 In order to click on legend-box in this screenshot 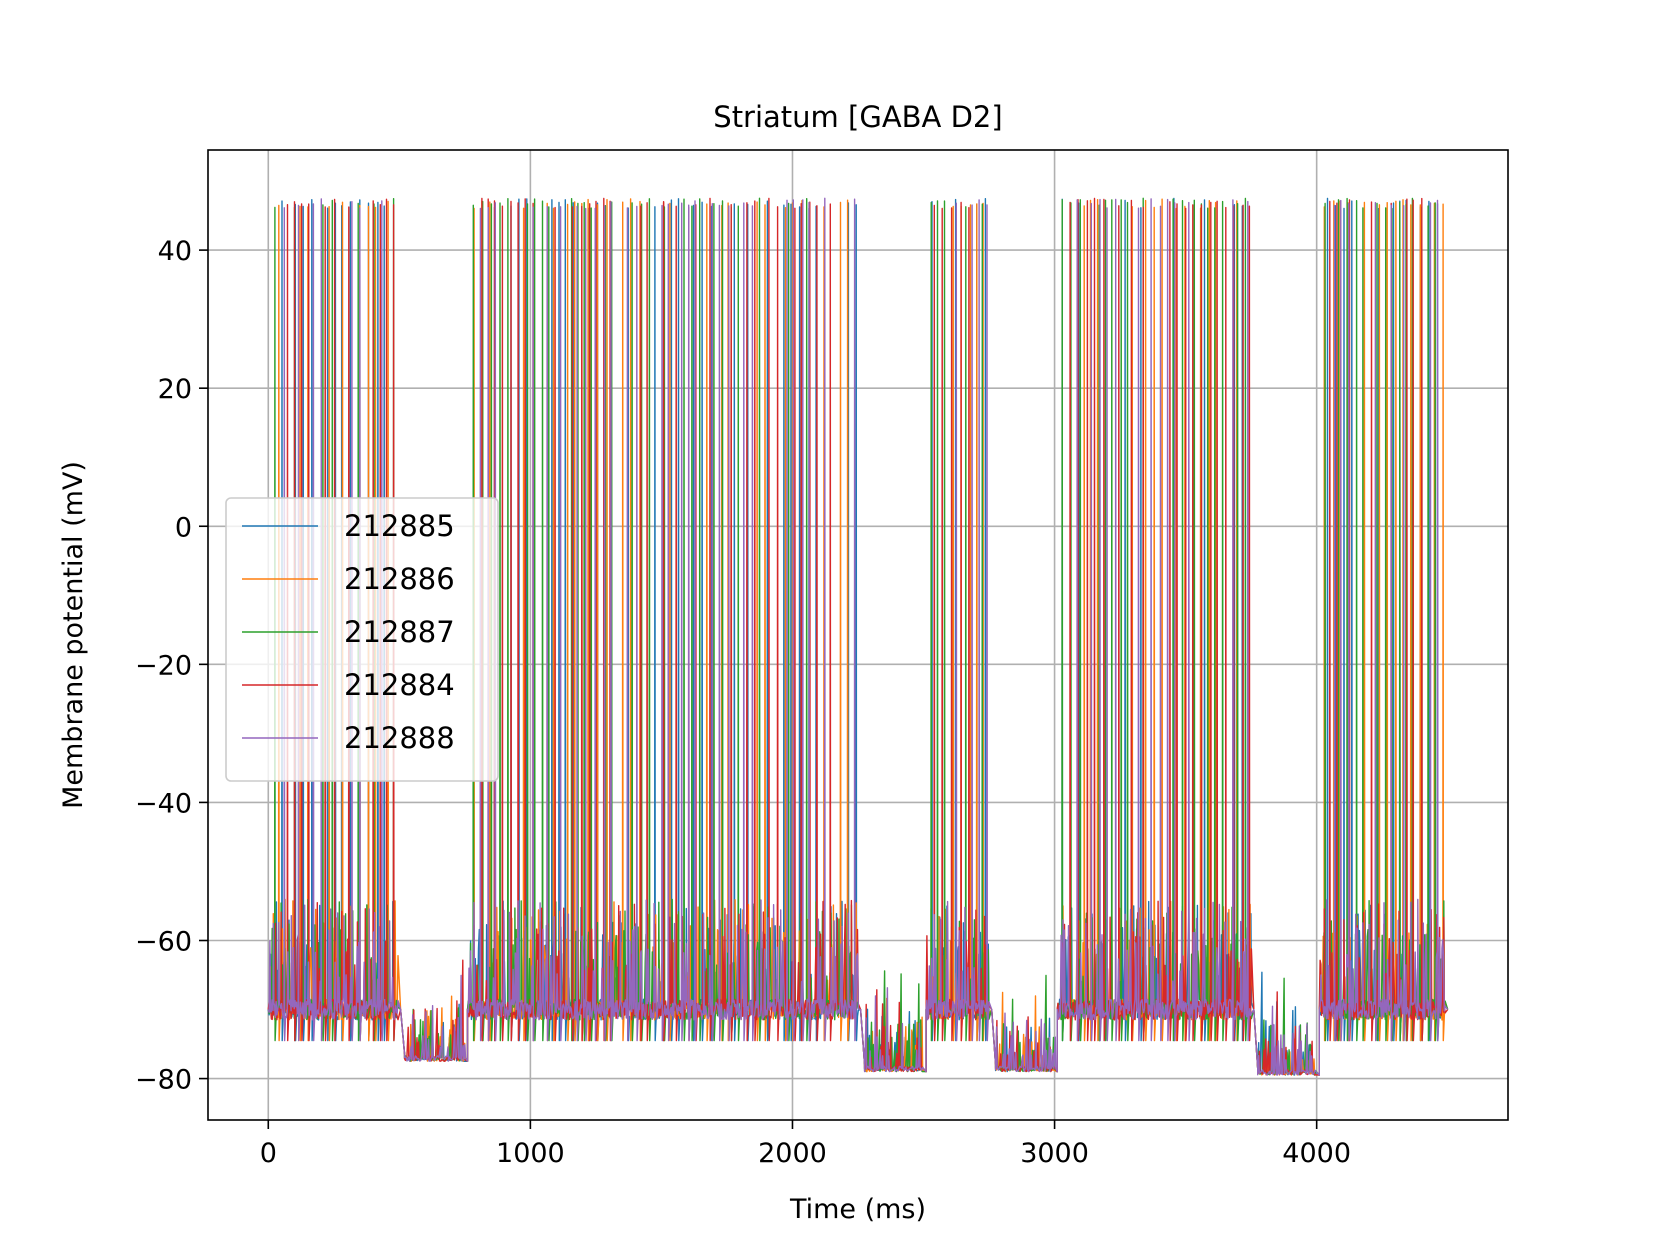, I will do `click(362, 639)`.